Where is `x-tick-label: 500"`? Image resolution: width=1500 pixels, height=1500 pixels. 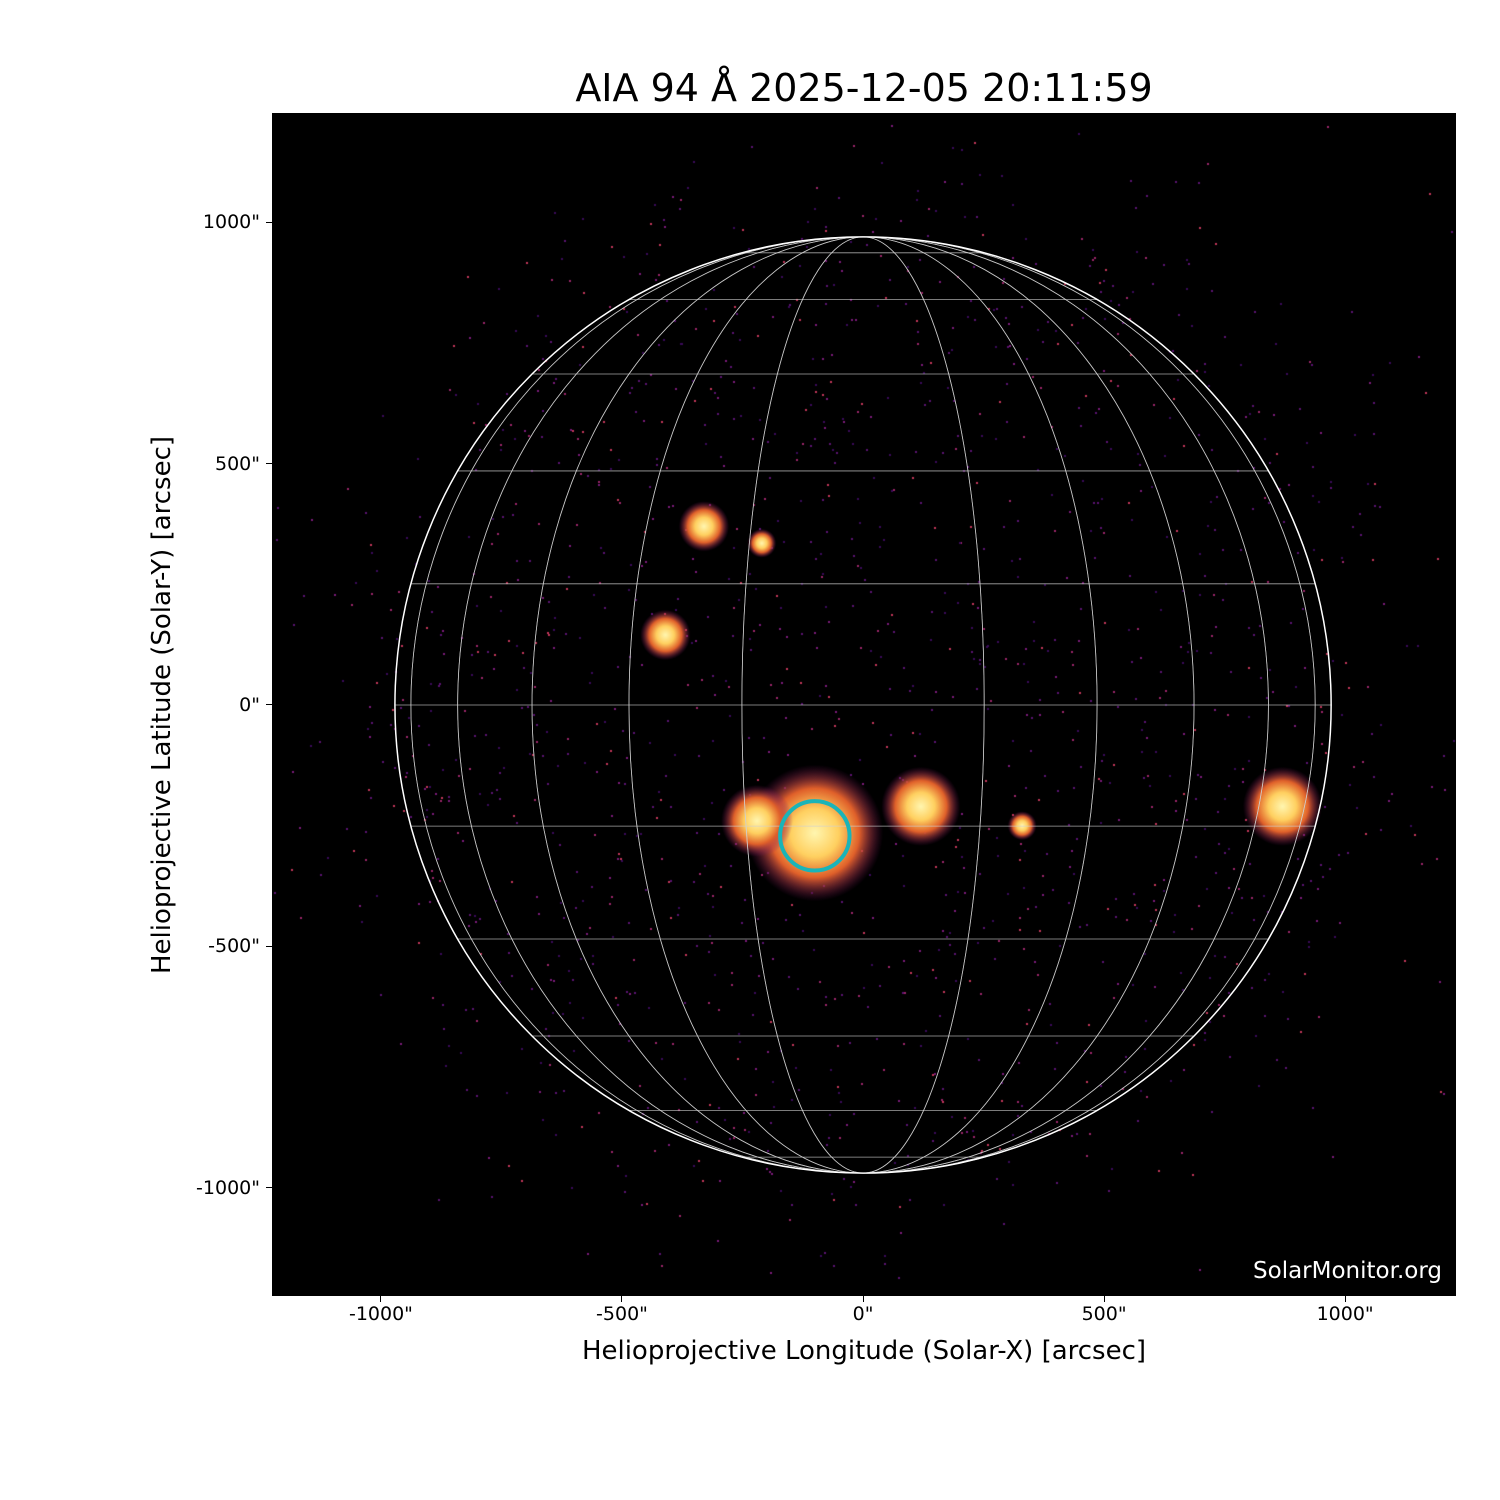
x-tick-label: 500" is located at coordinates (1104, 1314).